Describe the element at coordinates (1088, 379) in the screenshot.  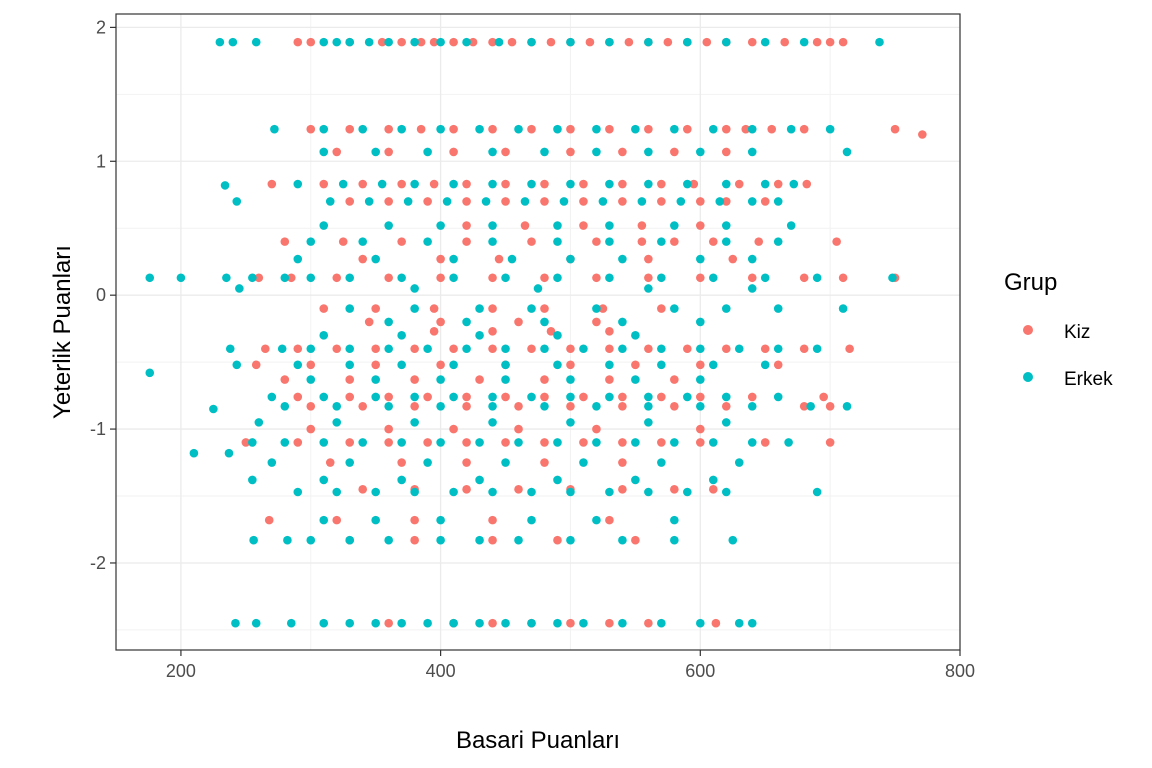
I see `legend-label-erkek: Erkek` at that location.